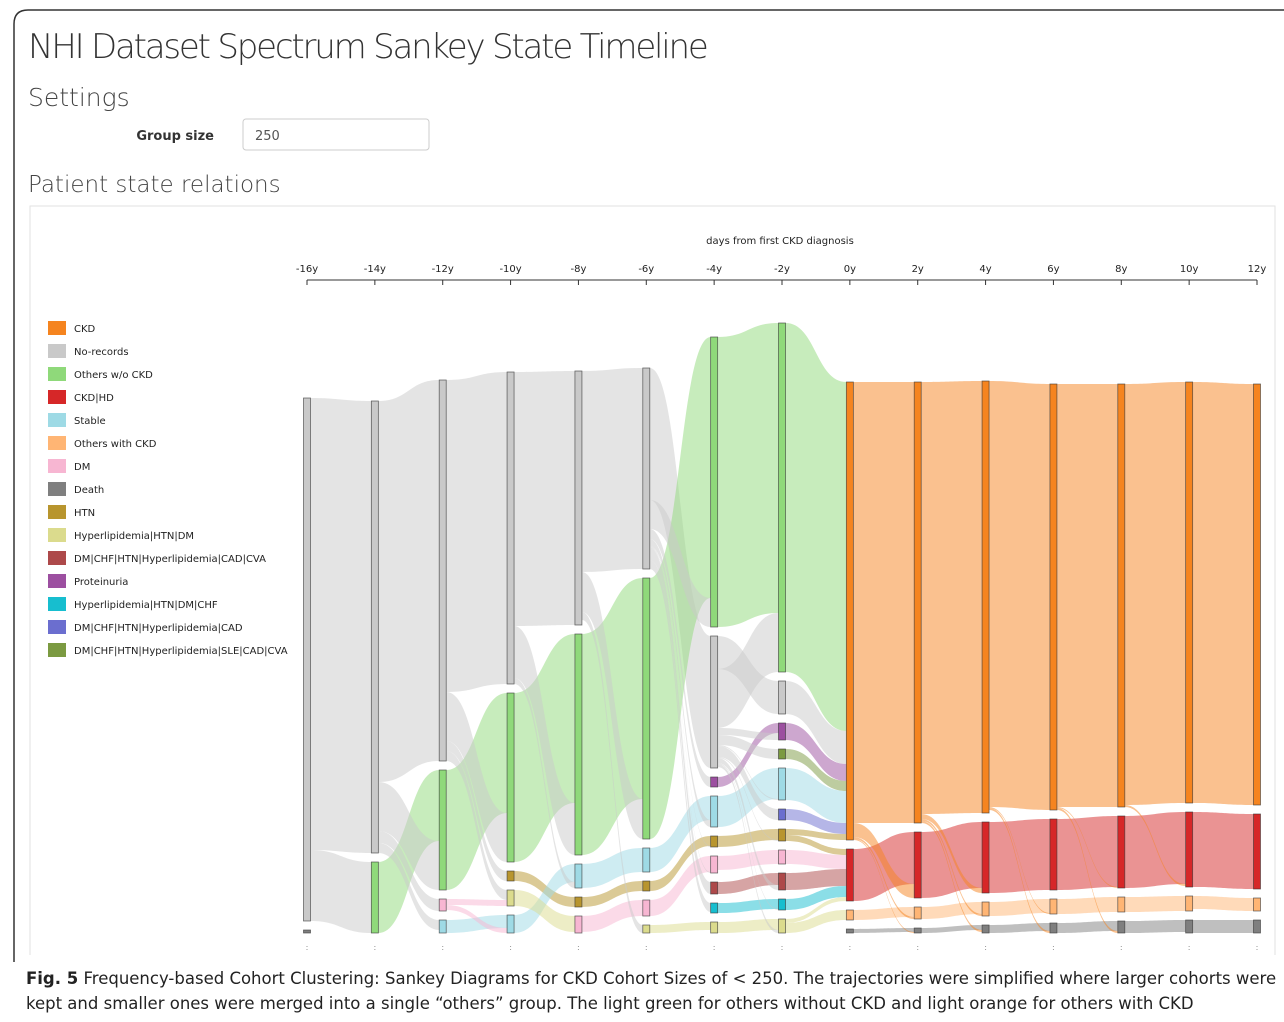 The width and height of the screenshot is (1284, 1022). Describe the element at coordinates (443, 269) in the screenshot. I see `x-tick-label: -12y` at that location.